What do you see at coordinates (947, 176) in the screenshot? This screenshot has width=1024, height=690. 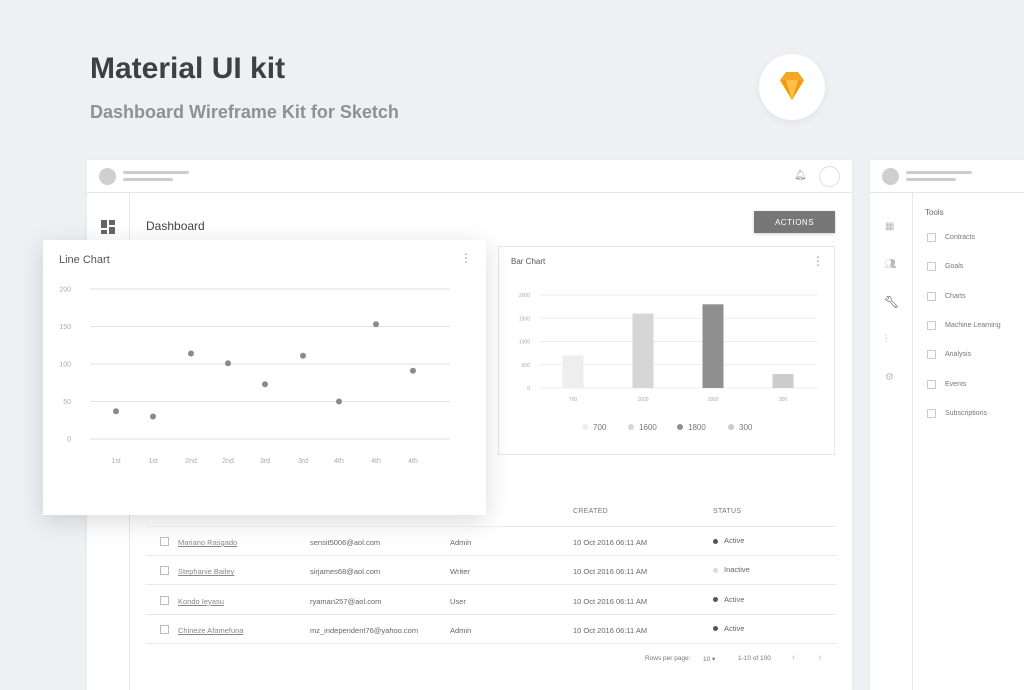 I see `top-bar` at bounding box center [947, 176].